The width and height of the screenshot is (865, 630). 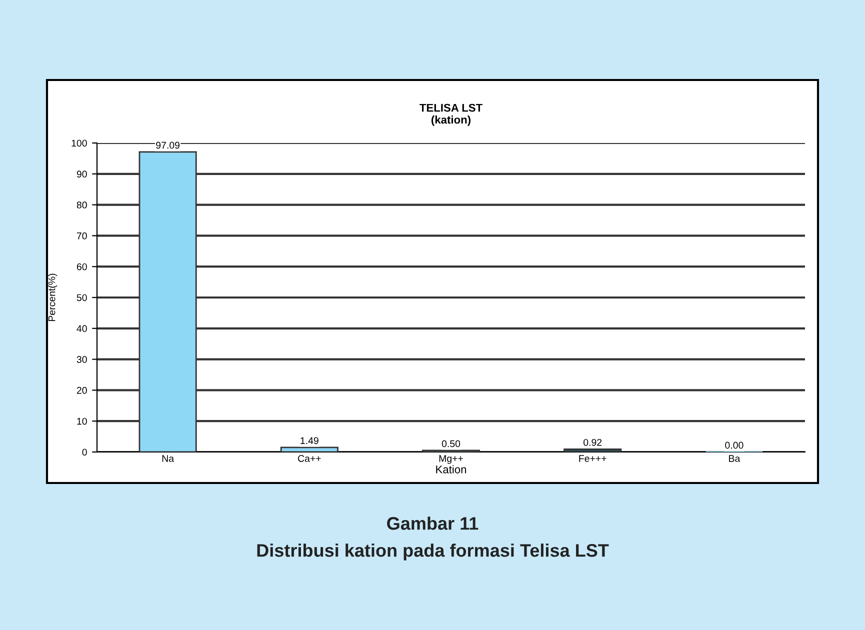 What do you see at coordinates (81, 359) in the screenshot?
I see `y-tick-label: 30` at bounding box center [81, 359].